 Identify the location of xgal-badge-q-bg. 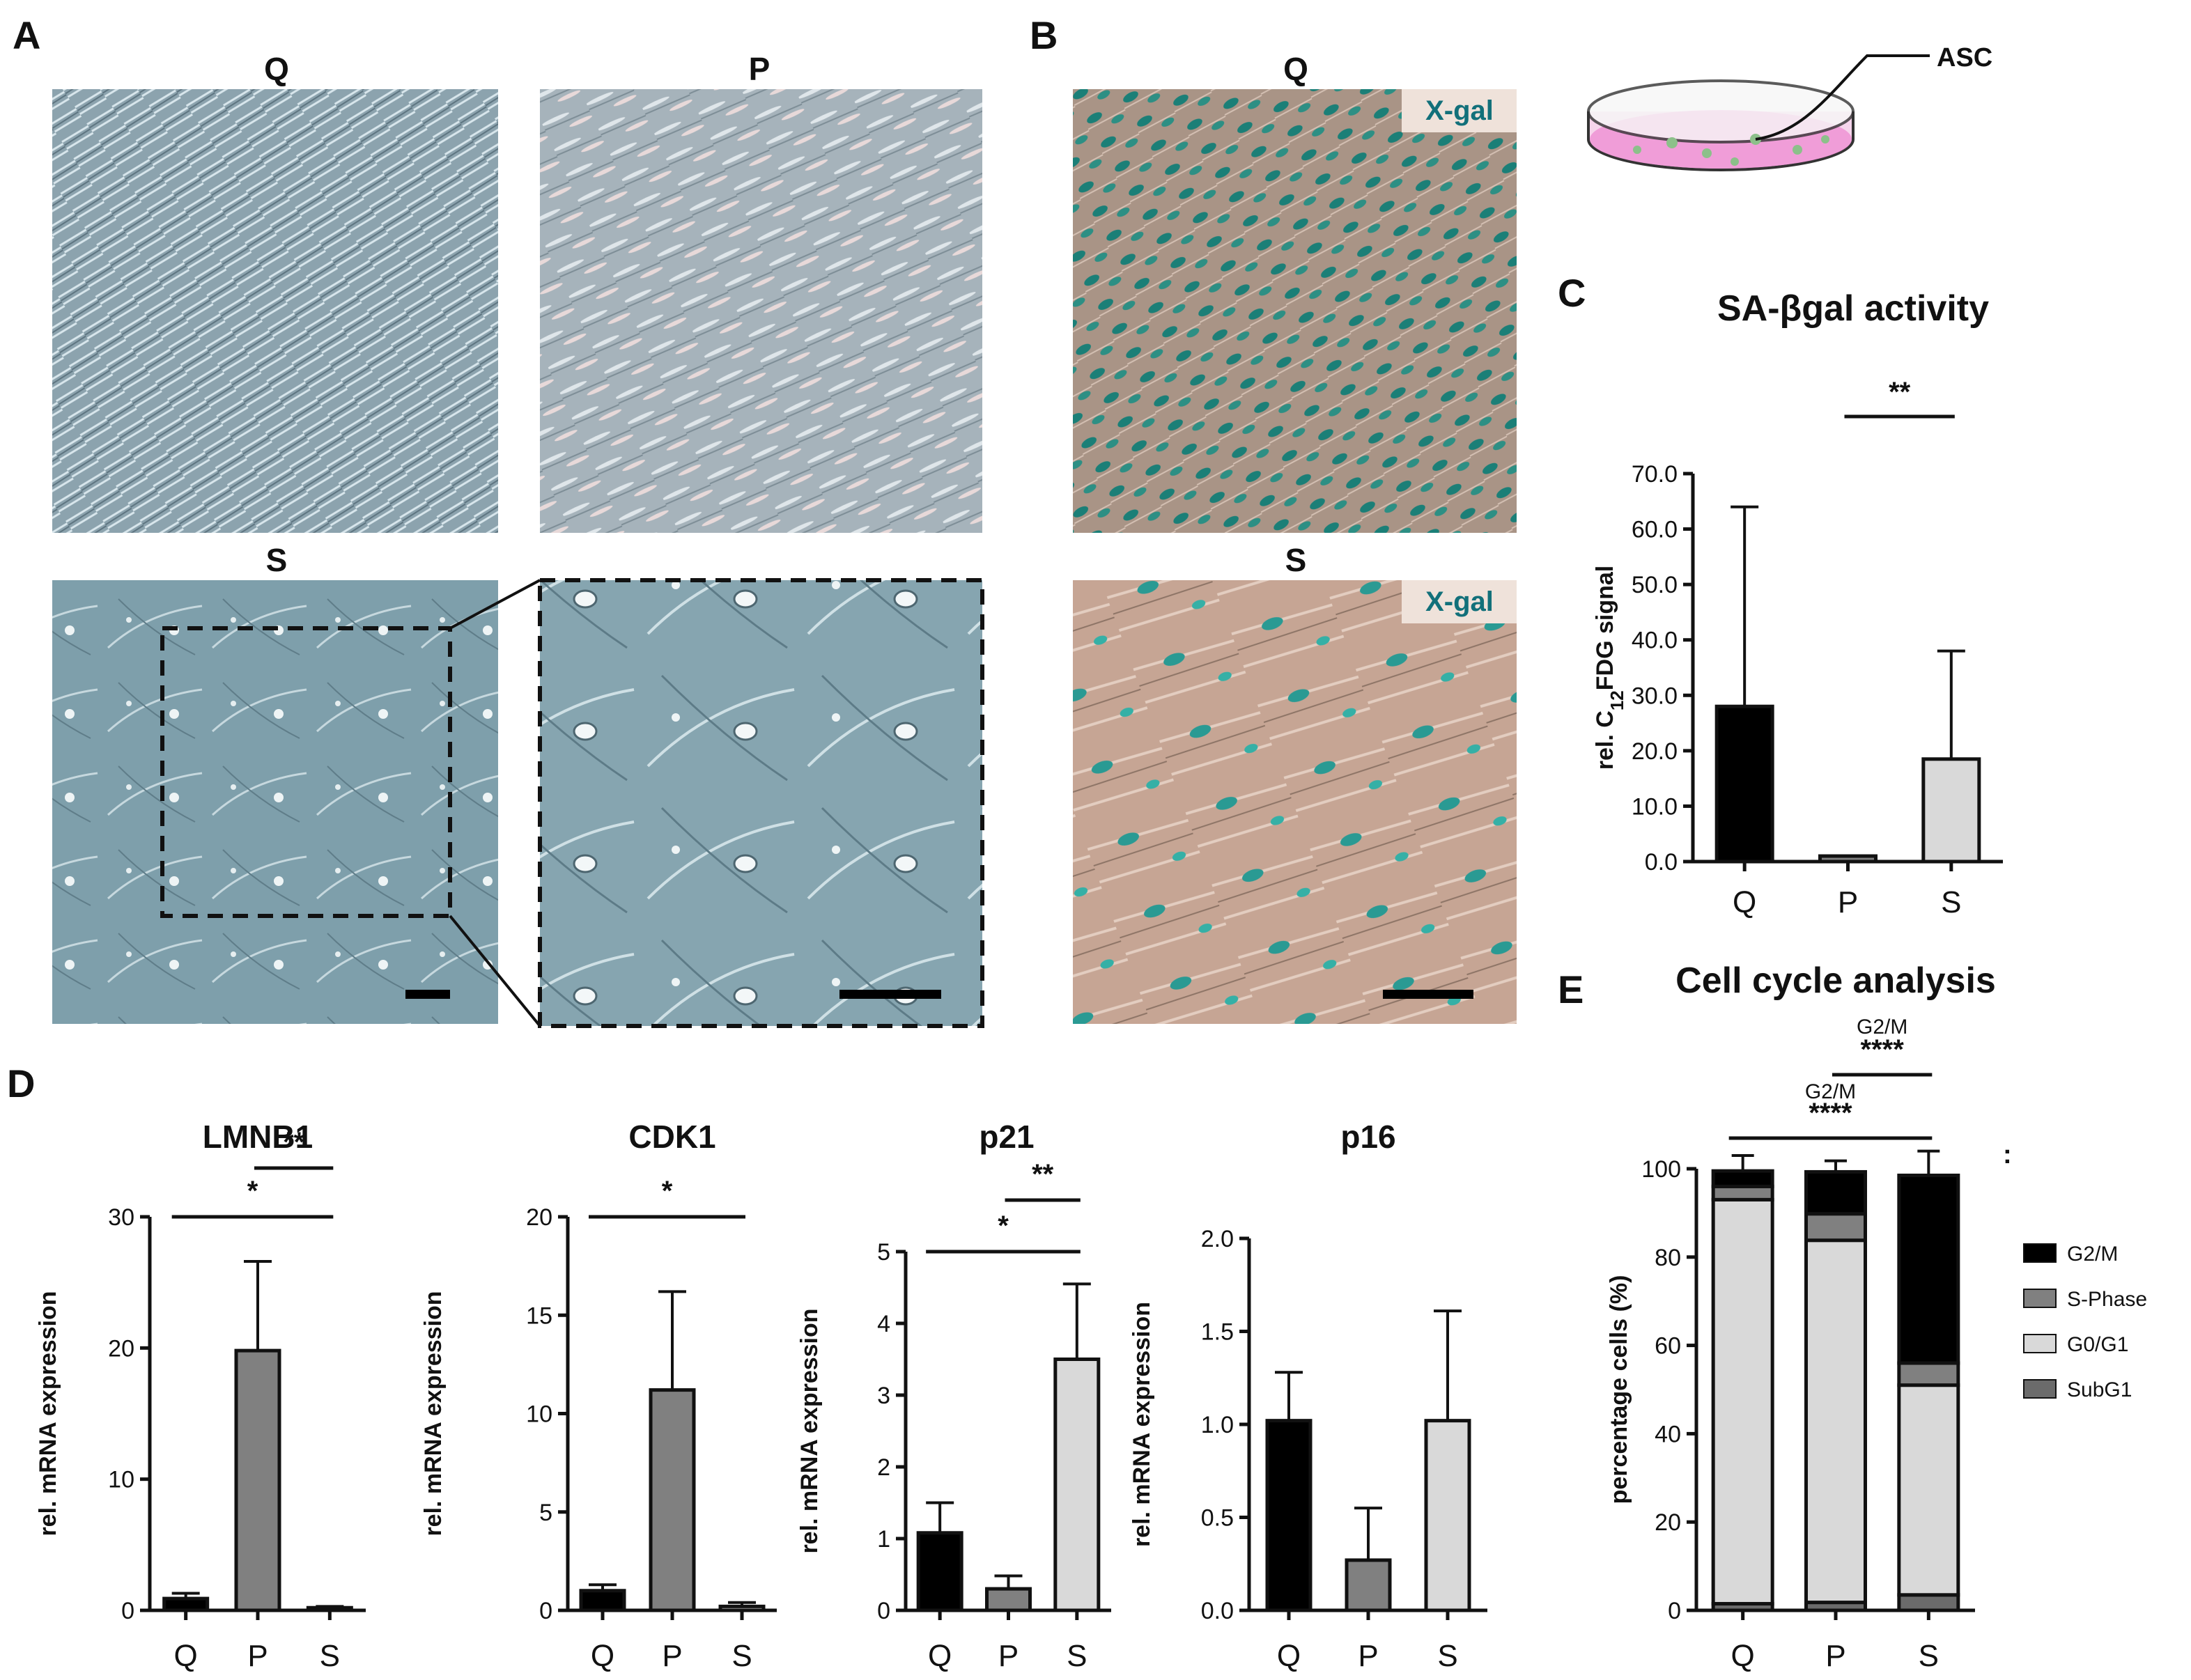
(1459, 111).